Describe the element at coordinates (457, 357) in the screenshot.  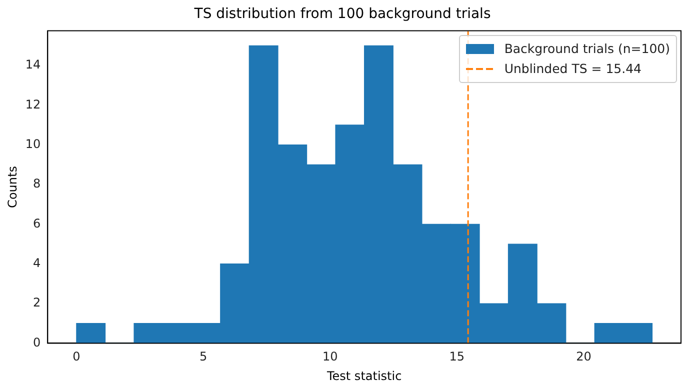
I see `x-tick-label: 15` at that location.